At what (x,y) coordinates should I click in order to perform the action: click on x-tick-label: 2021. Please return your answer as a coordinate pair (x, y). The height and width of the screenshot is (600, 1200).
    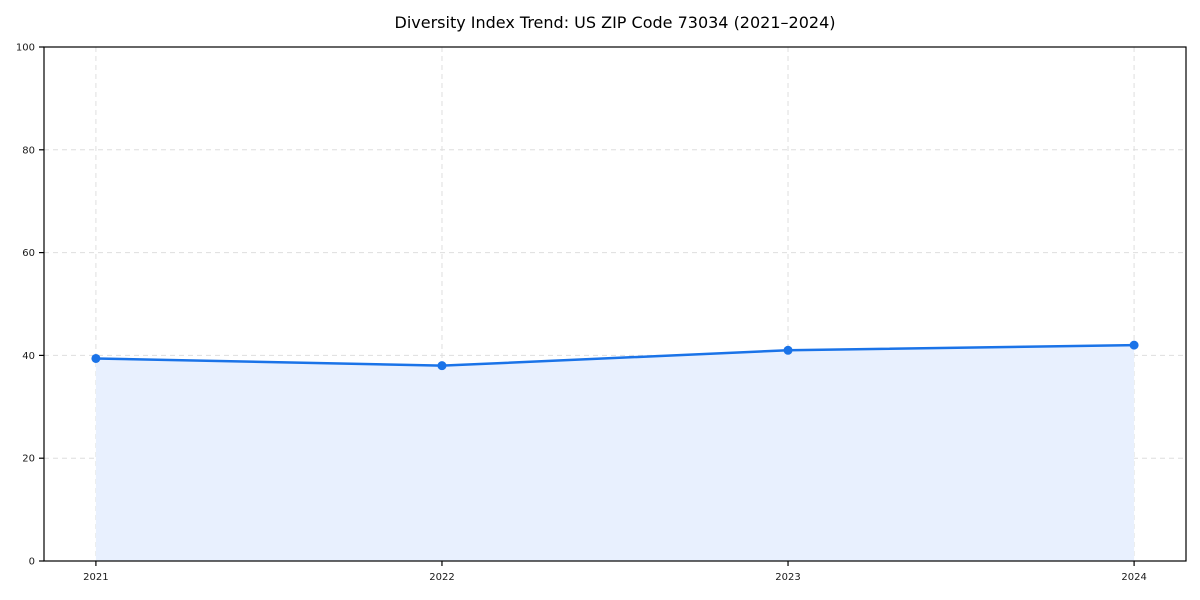
    Looking at the image, I should click on (95, 577).